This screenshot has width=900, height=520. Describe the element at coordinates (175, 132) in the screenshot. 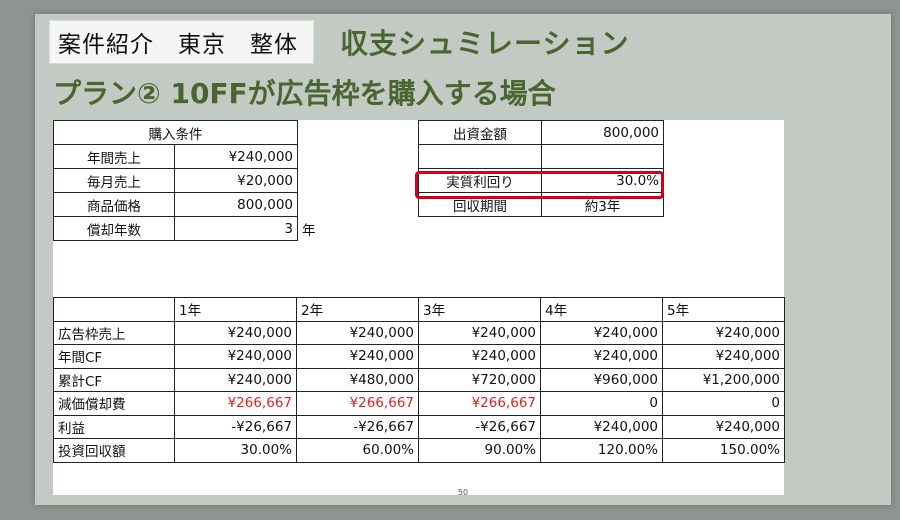

I see `purchase-title: 購入条件` at that location.